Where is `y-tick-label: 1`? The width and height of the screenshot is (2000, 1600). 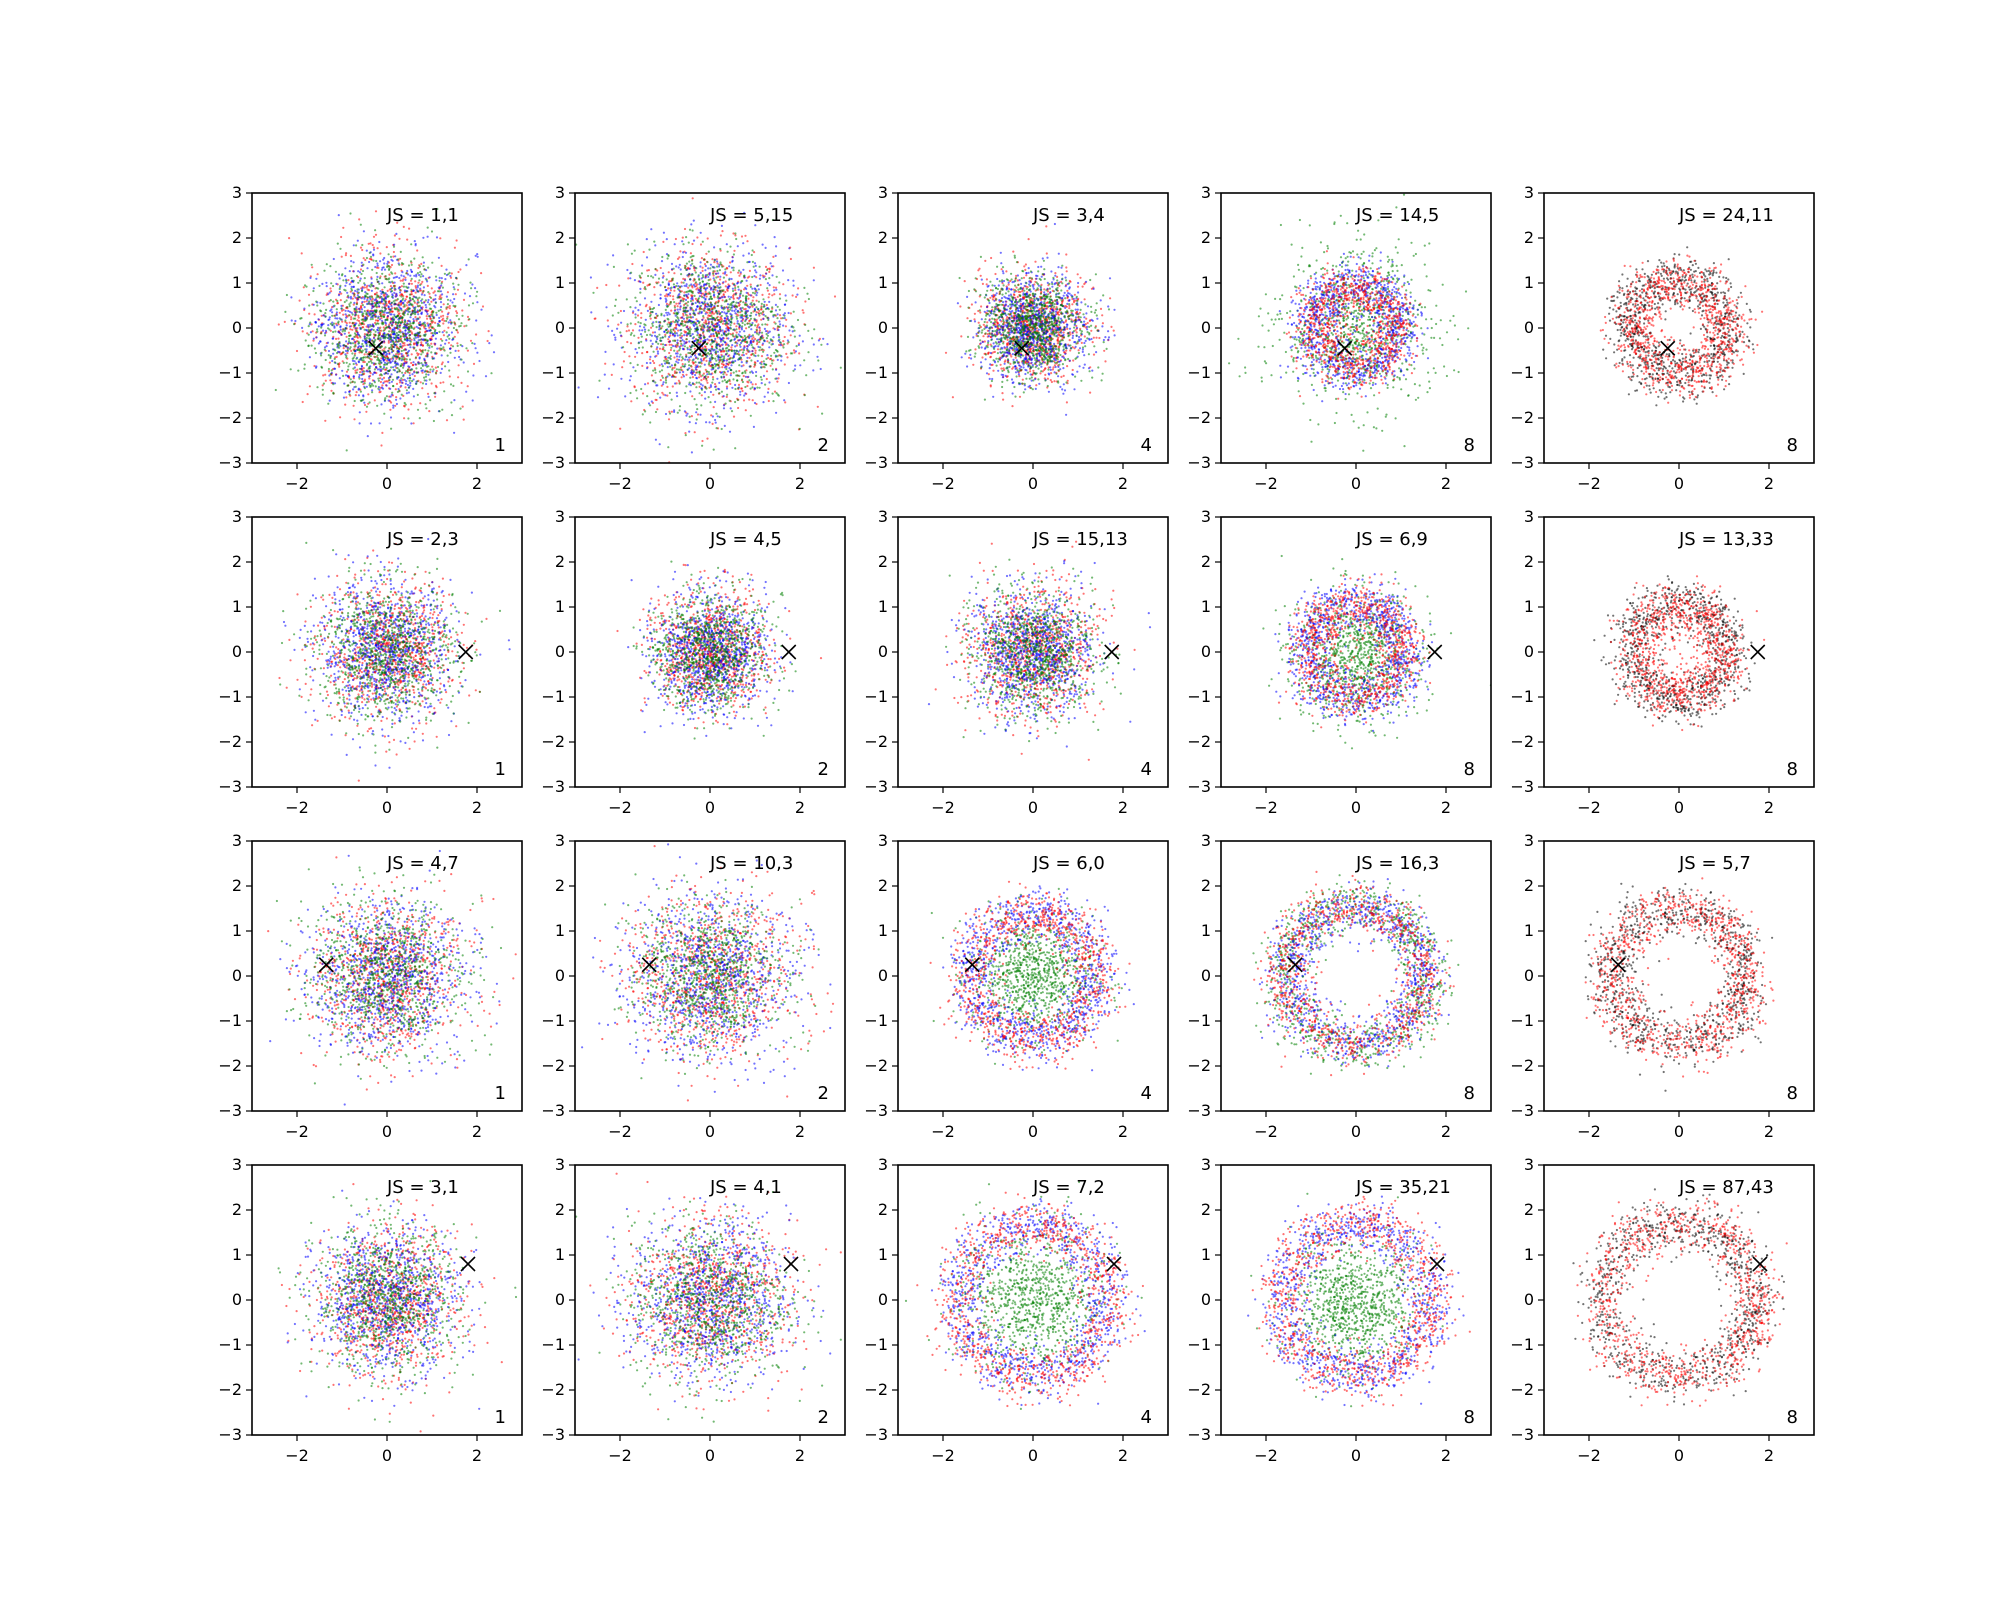 y-tick-label: 1 is located at coordinates (237, 282).